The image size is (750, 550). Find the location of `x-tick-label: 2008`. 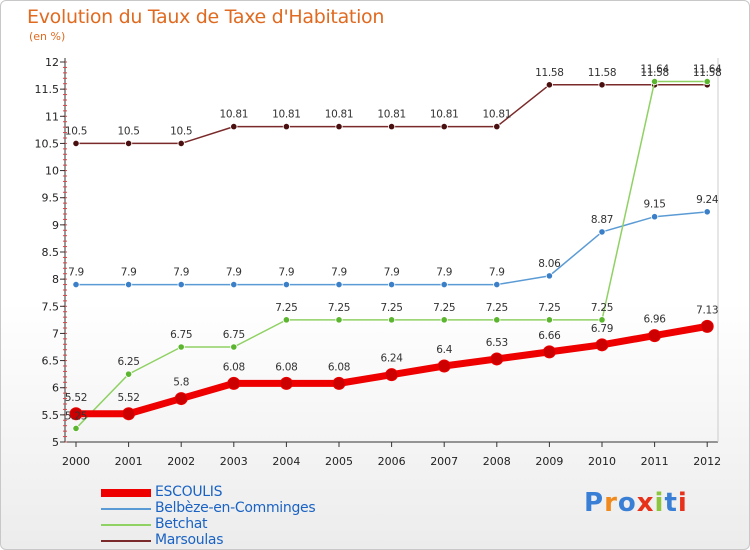

x-tick-label: 2008 is located at coordinates (497, 461).